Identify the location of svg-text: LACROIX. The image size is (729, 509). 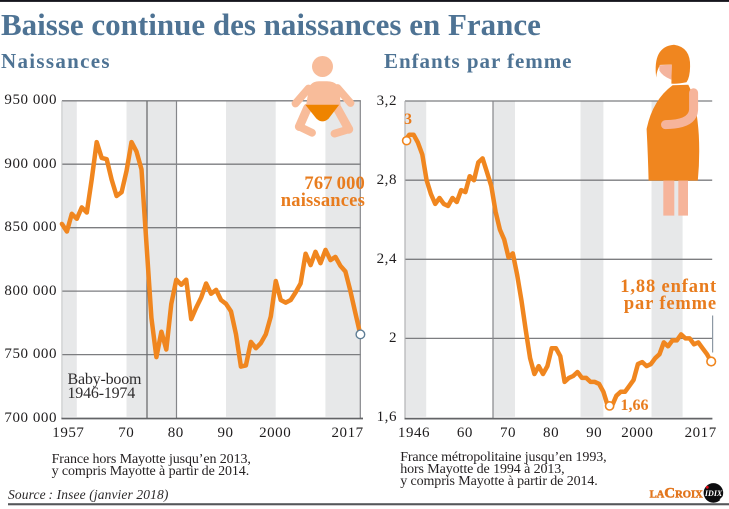
(677, 494).